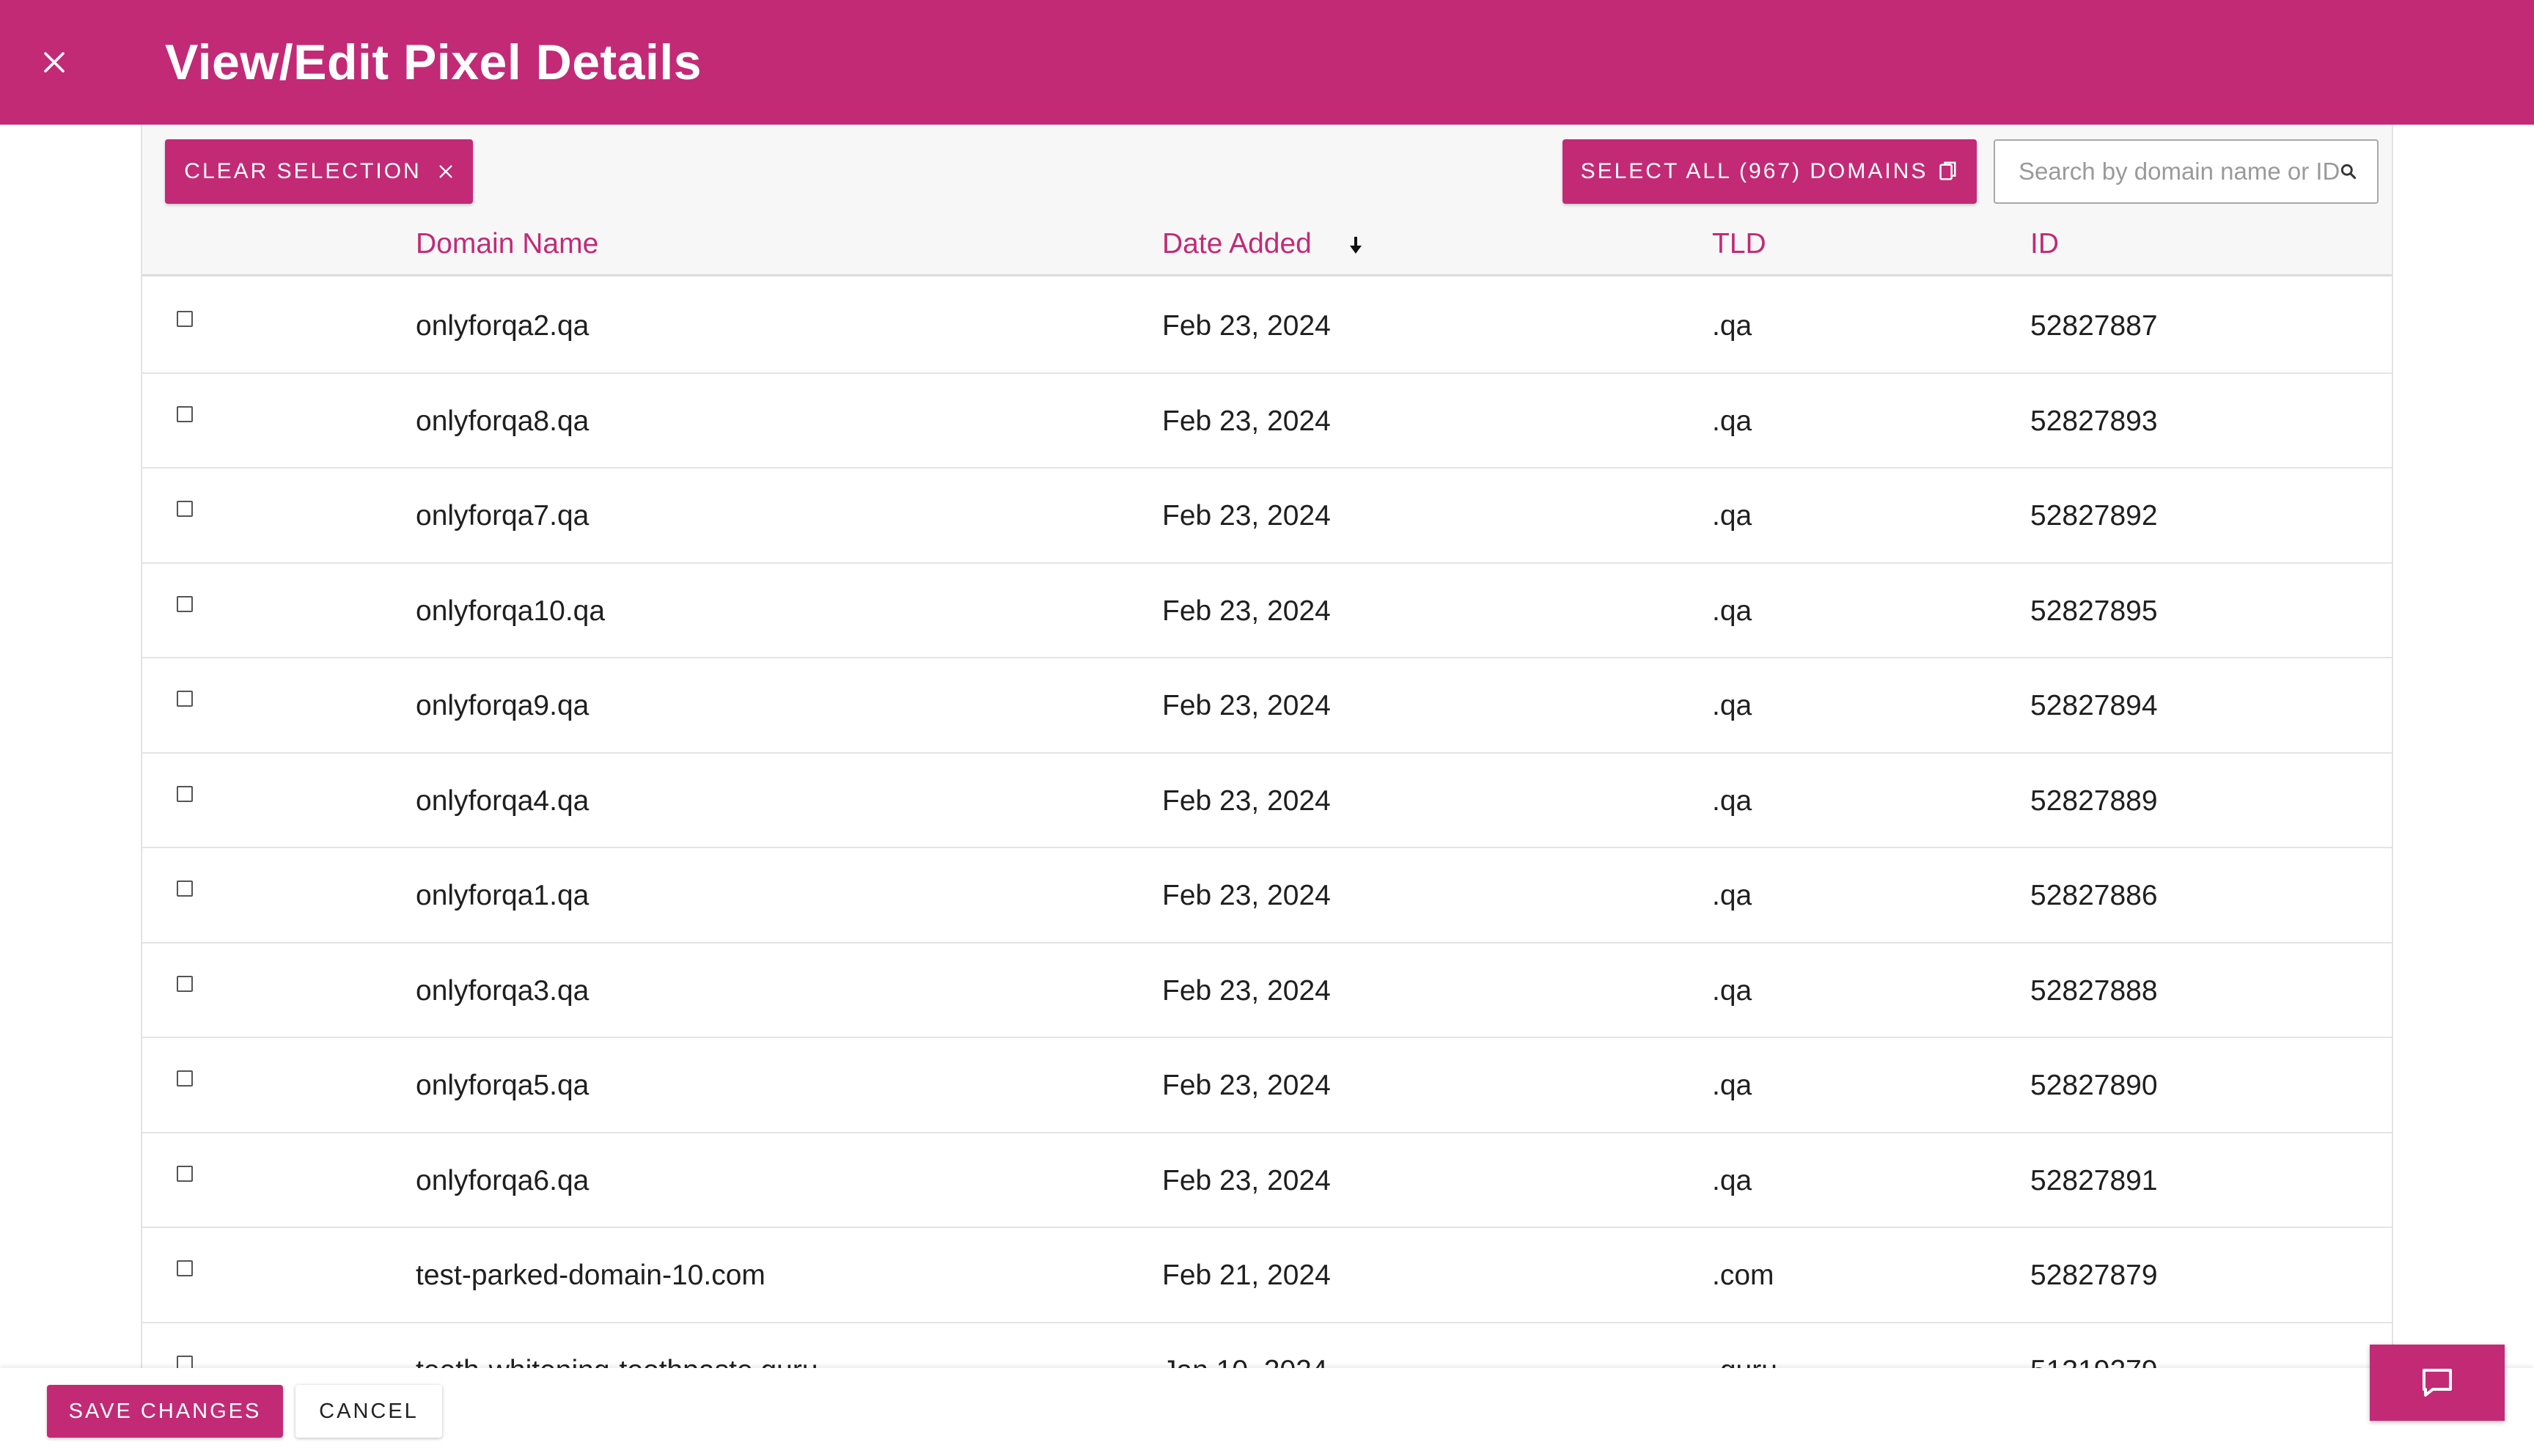 This screenshot has height=1456, width=2534. I want to click on domain-name-cell: onlyforqa8.qa, so click(503, 421).